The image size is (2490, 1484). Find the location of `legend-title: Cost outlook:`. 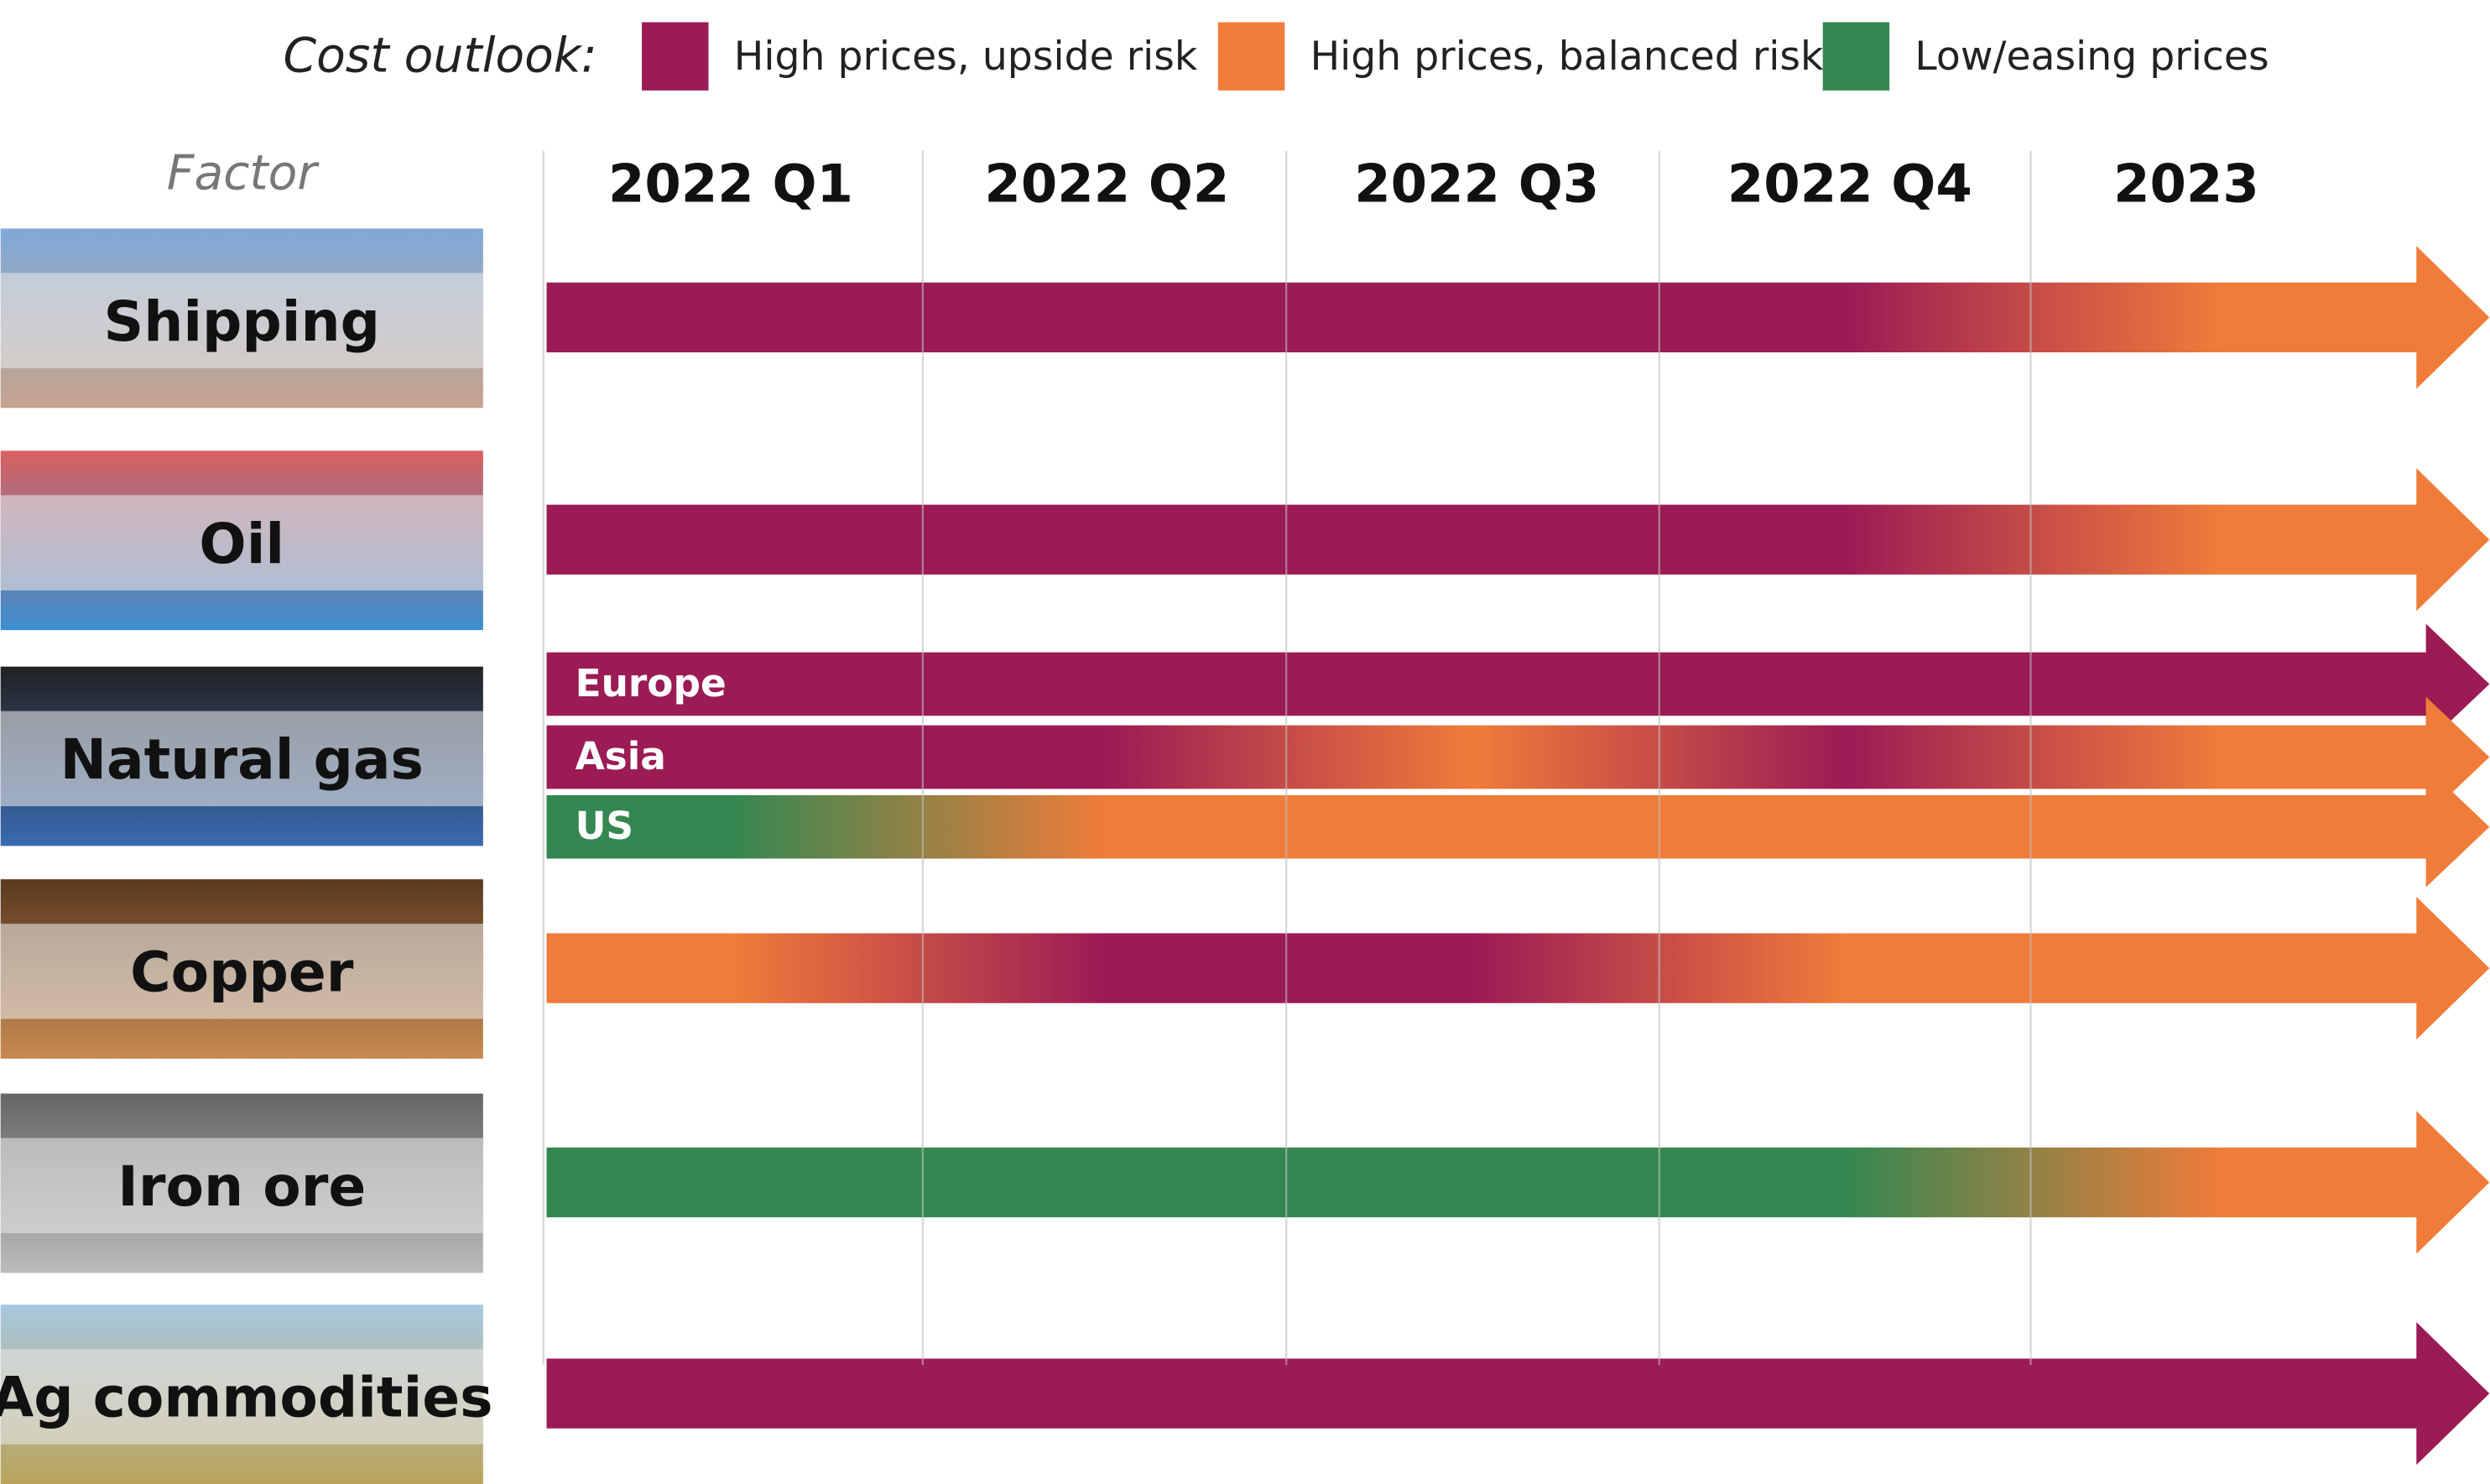

legend-title: Cost outlook: is located at coordinates (440, 56).